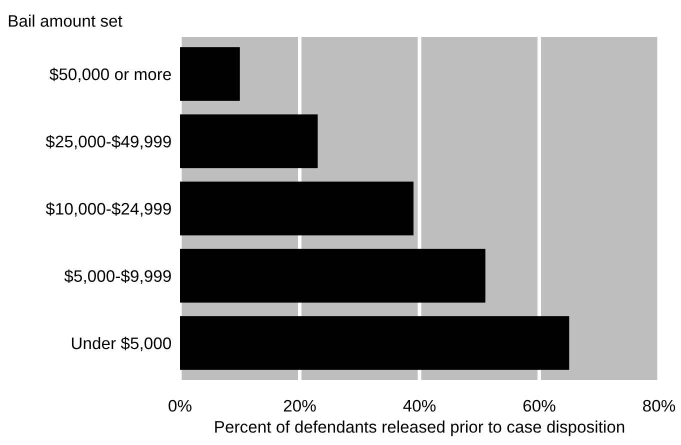 Image resolution: width=681 pixels, height=445 pixels. What do you see at coordinates (110, 75) in the screenshot?
I see `y-tick-label: $50,000 or more` at bounding box center [110, 75].